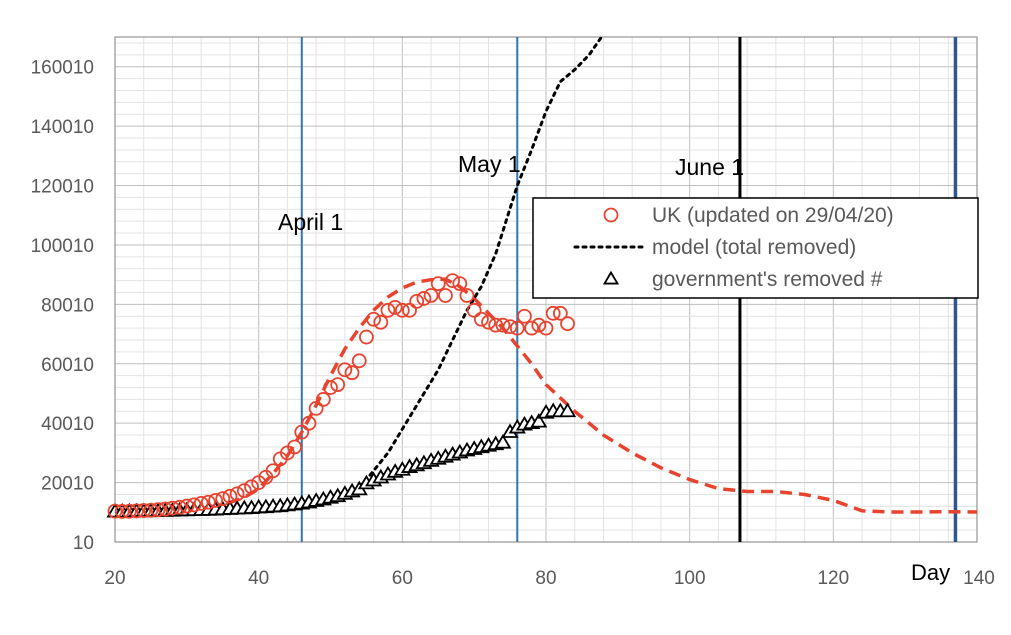 The height and width of the screenshot is (635, 1011). Describe the element at coordinates (62, 68) in the screenshot. I see `y-tick-label: 160010` at that location.